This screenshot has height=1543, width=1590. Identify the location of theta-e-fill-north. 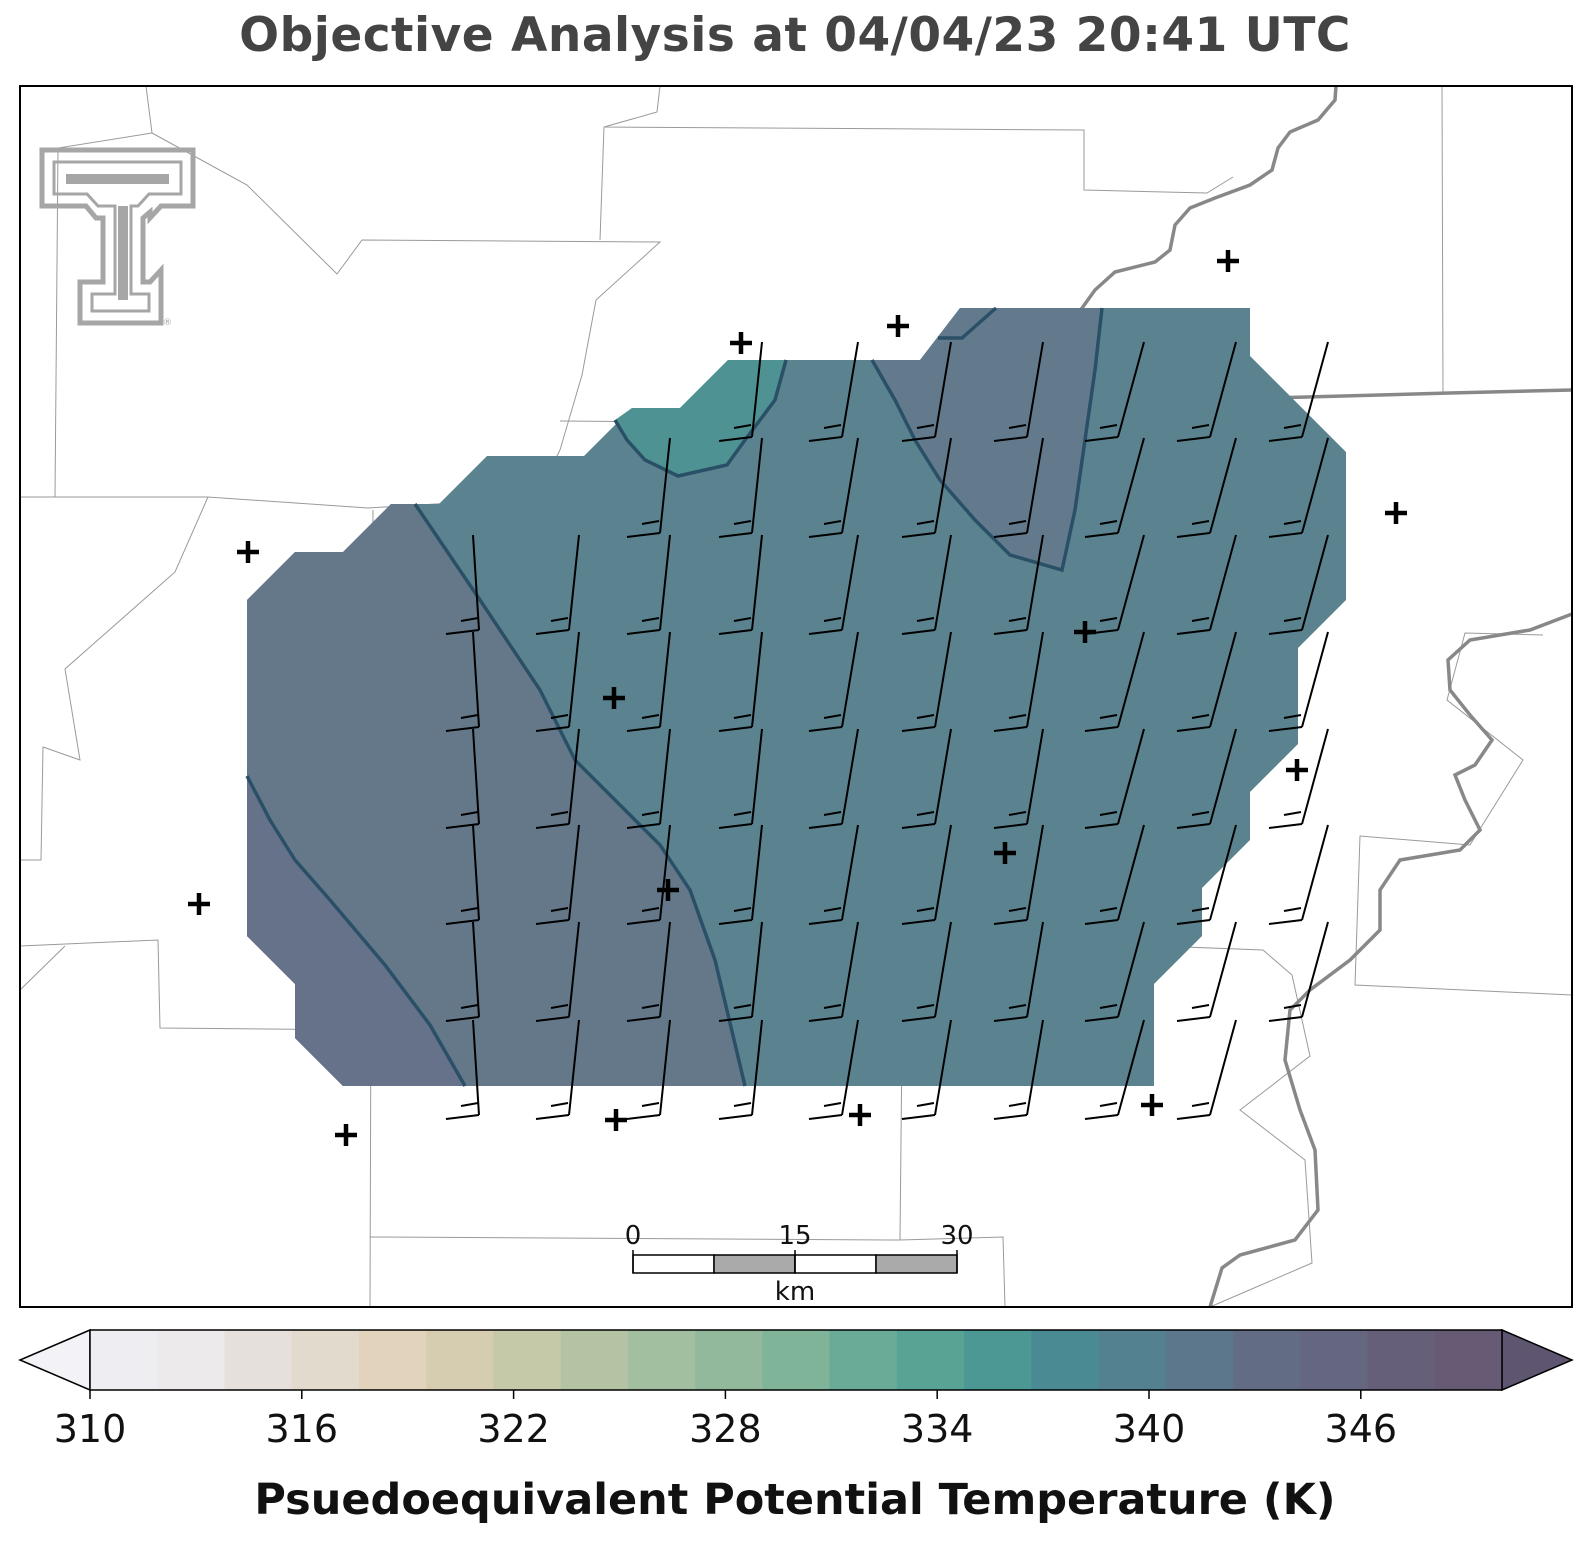
(700, 418).